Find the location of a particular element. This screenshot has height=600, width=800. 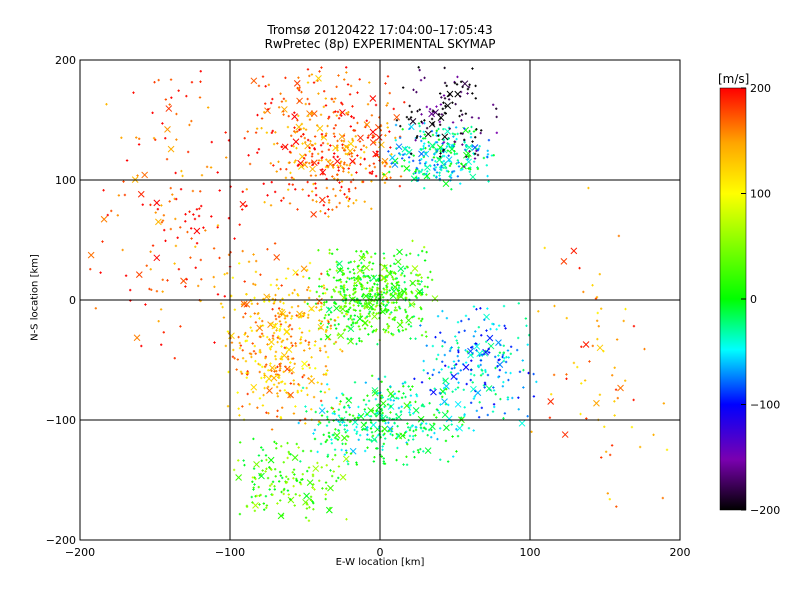

x-axis-label: E-W location [km] is located at coordinates (380, 562).